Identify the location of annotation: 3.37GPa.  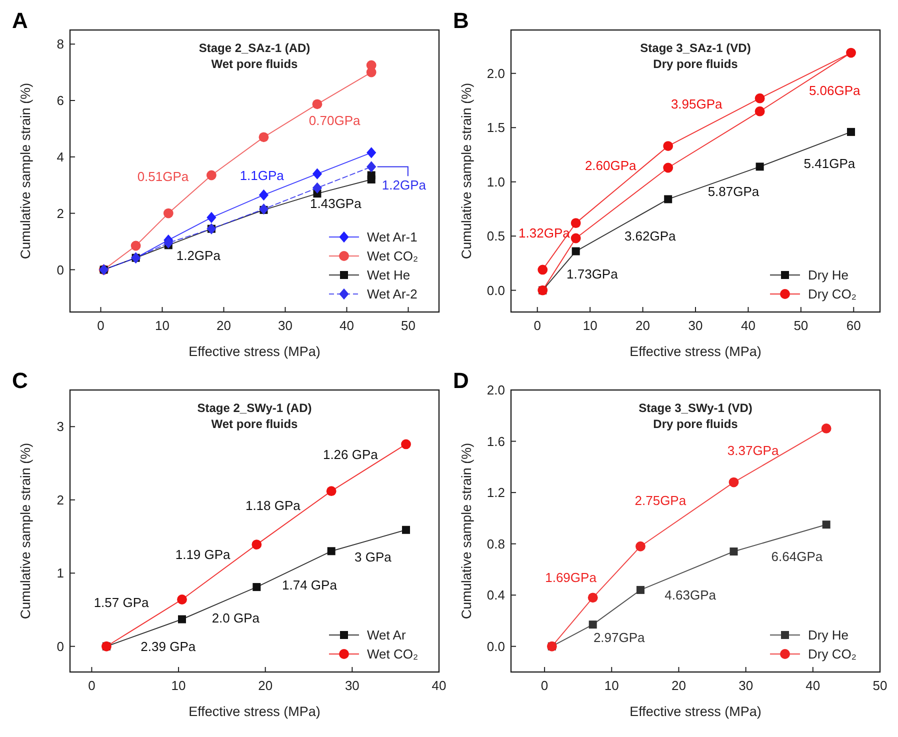
(753, 450).